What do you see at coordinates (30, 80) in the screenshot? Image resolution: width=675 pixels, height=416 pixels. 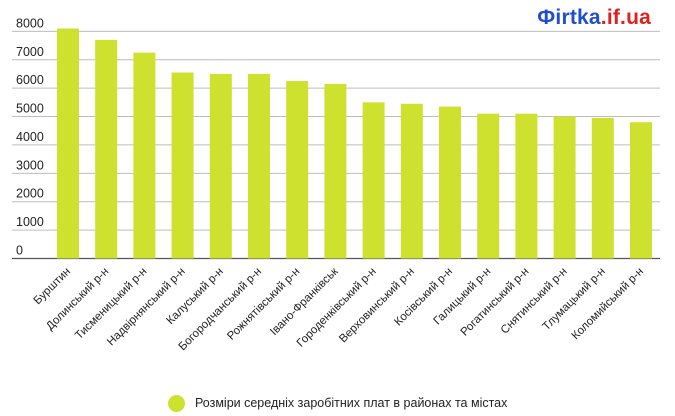 I see `y-tick-label: 6000` at bounding box center [30, 80].